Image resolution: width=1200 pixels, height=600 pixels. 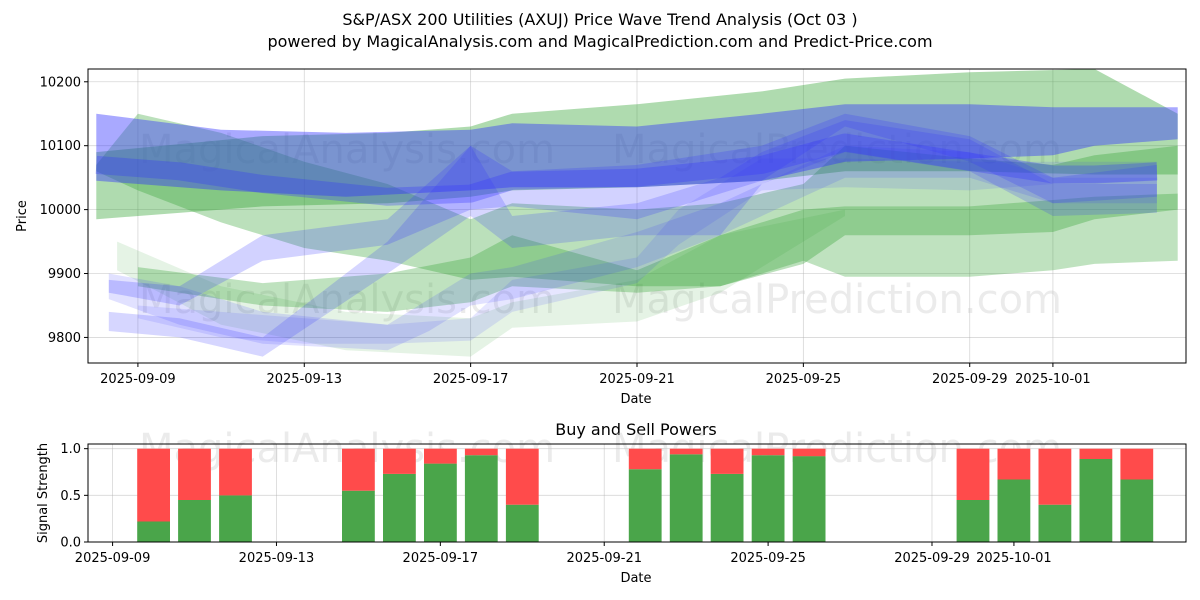 I want to click on price-y-axis-label: Price, so click(x=22, y=216).